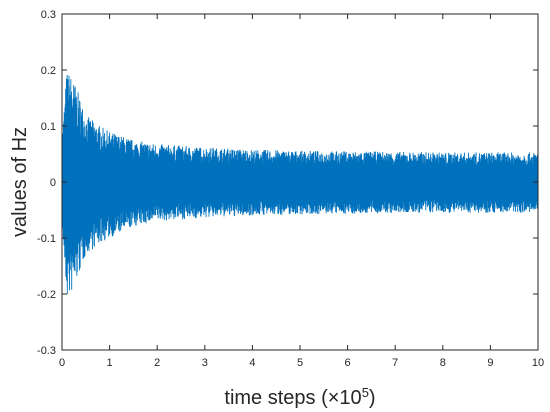 The width and height of the screenshot is (550, 412). What do you see at coordinates (205, 363) in the screenshot?
I see `x-tick-label: 3` at bounding box center [205, 363].